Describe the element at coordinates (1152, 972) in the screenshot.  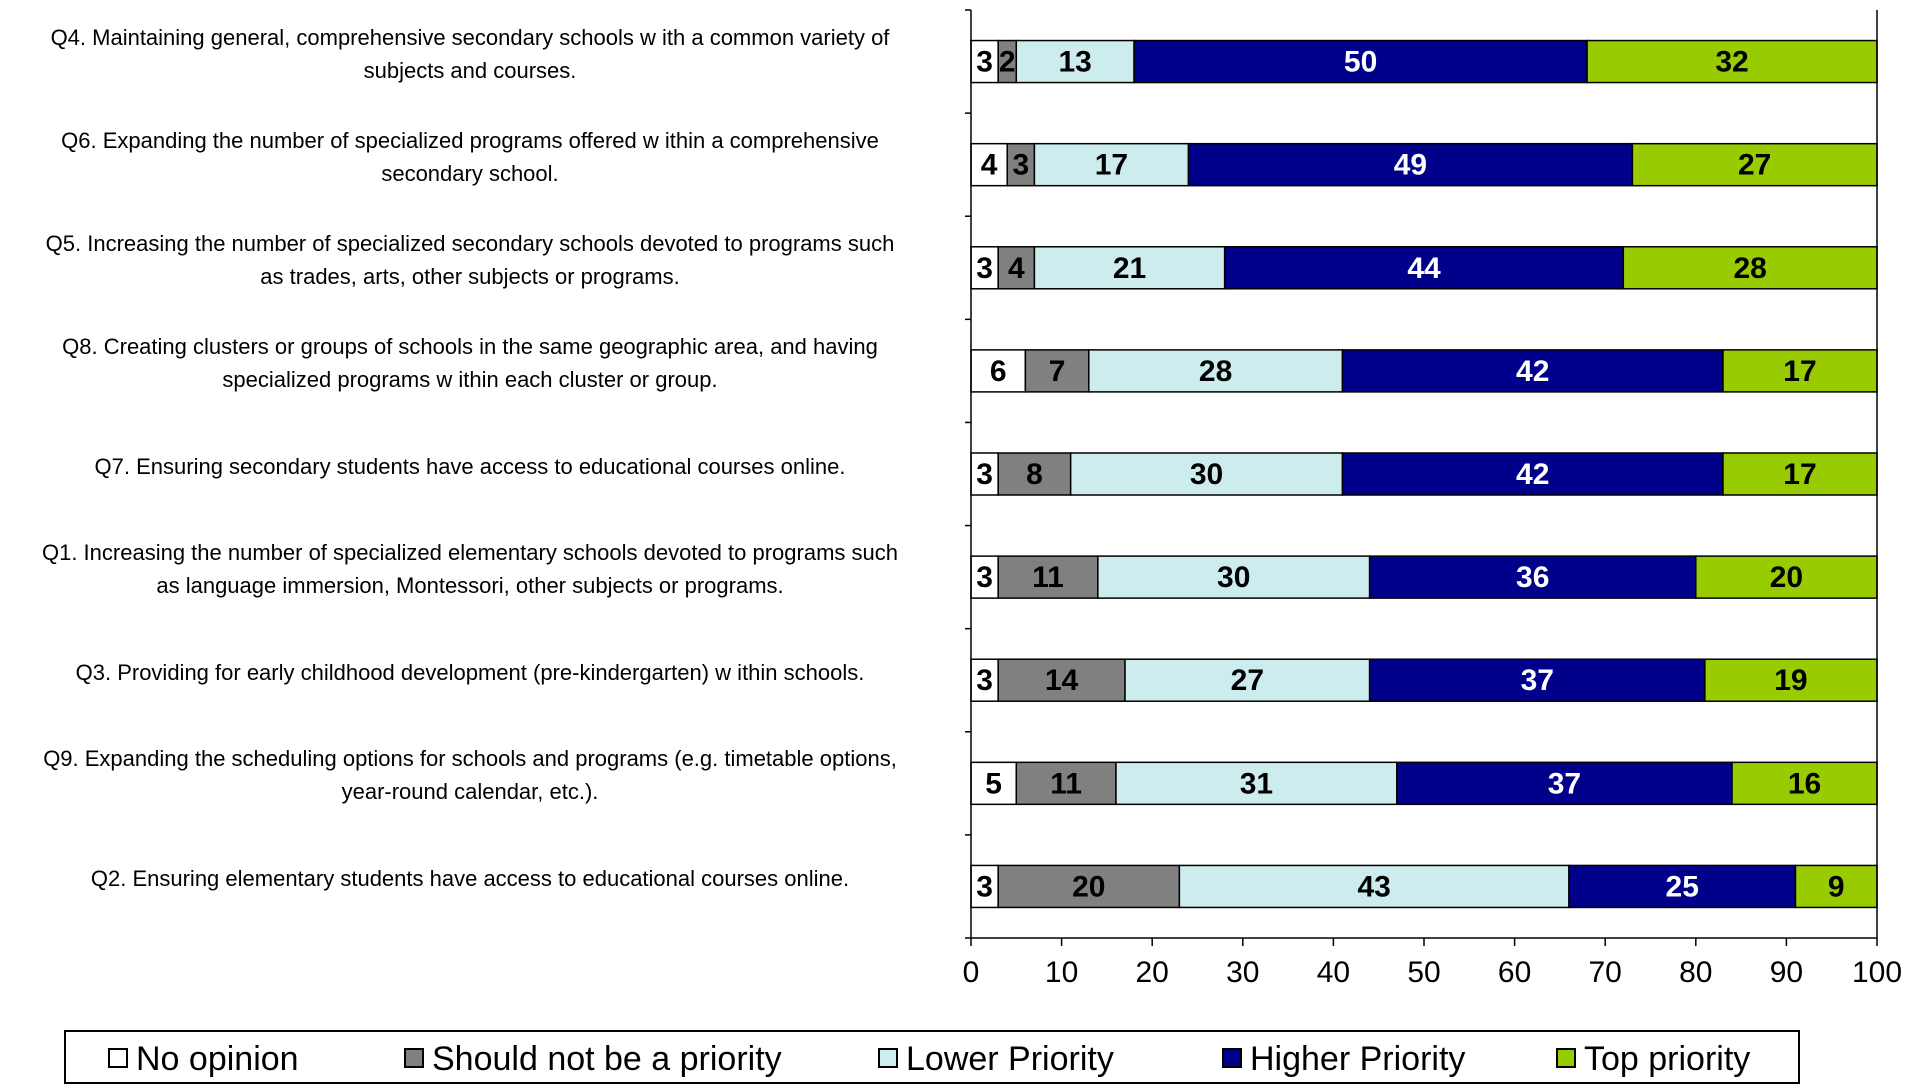
I see `x-tick-label: 20` at that location.